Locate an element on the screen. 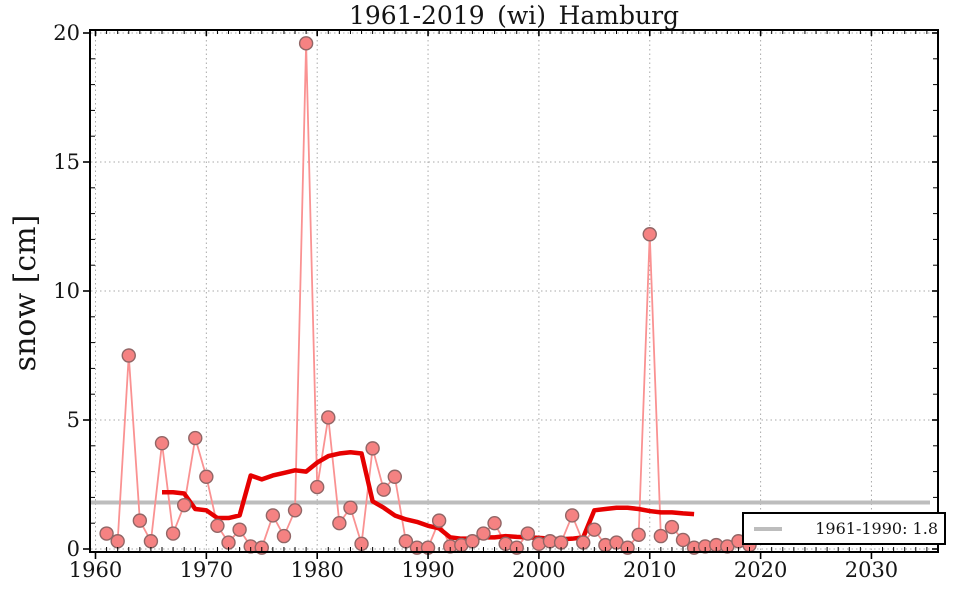 This screenshot has height=600, width=960. y-tick-label-10: 10 is located at coordinates (66, 291).